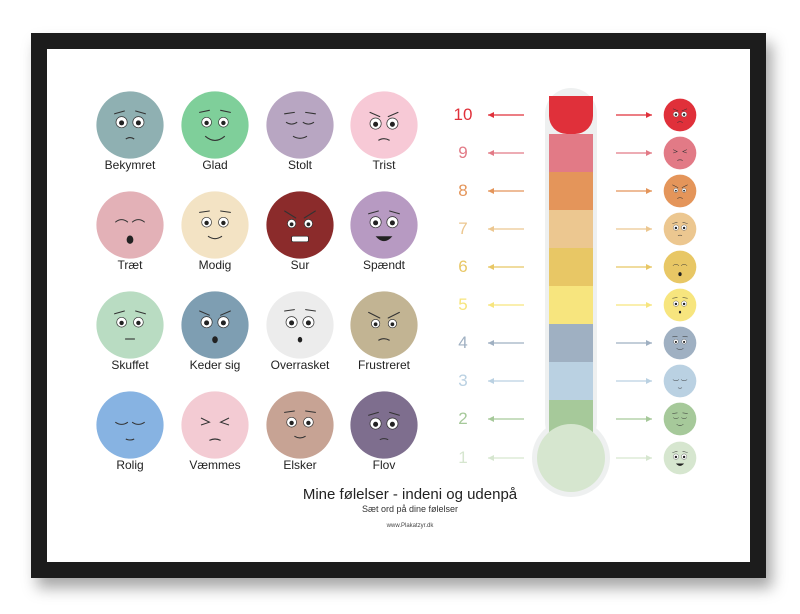  I want to click on emotion-face-embarrassed-icon, so click(384, 427).